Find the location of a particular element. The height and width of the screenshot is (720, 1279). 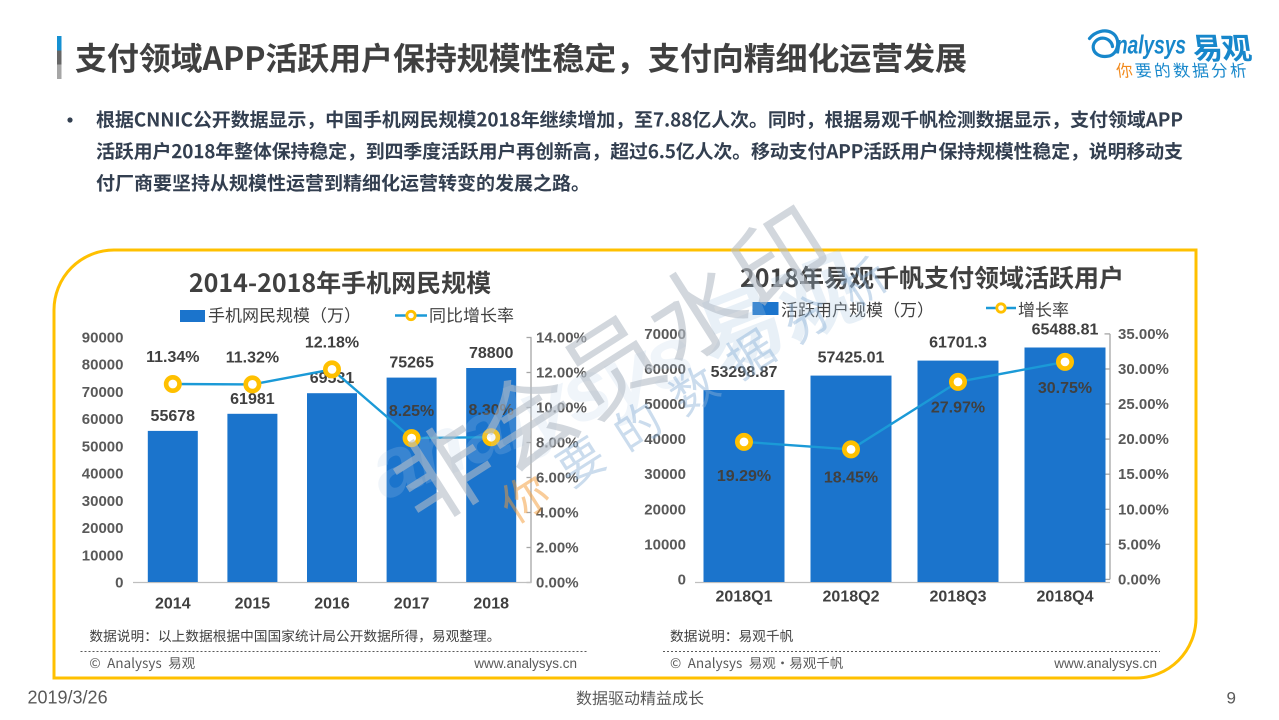

svg-text: 30.75% is located at coordinates (1065, 388).